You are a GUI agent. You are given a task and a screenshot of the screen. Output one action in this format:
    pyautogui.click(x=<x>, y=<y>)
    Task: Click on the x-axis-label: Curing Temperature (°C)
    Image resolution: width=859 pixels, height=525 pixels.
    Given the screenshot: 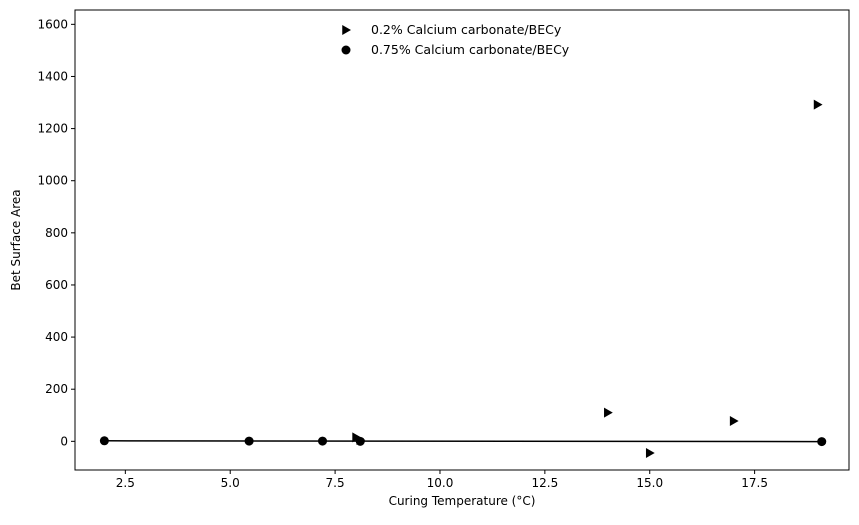 What is the action you would take?
    pyautogui.click(x=462, y=501)
    